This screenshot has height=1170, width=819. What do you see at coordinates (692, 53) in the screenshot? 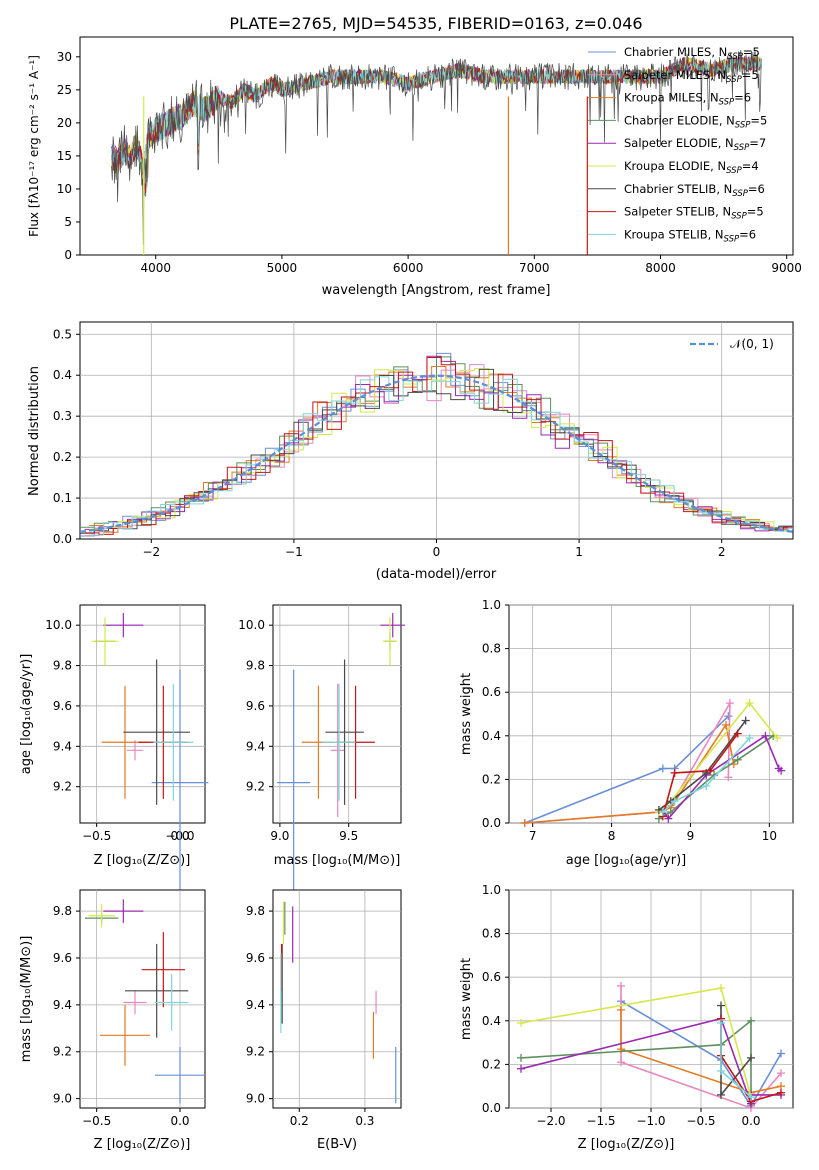
I see `legend-label: Chabrier MILES, NSSP=5` at bounding box center [692, 53].